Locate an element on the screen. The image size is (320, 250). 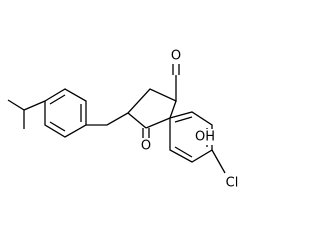
atom-label: OH is located at coordinates (205, 137).